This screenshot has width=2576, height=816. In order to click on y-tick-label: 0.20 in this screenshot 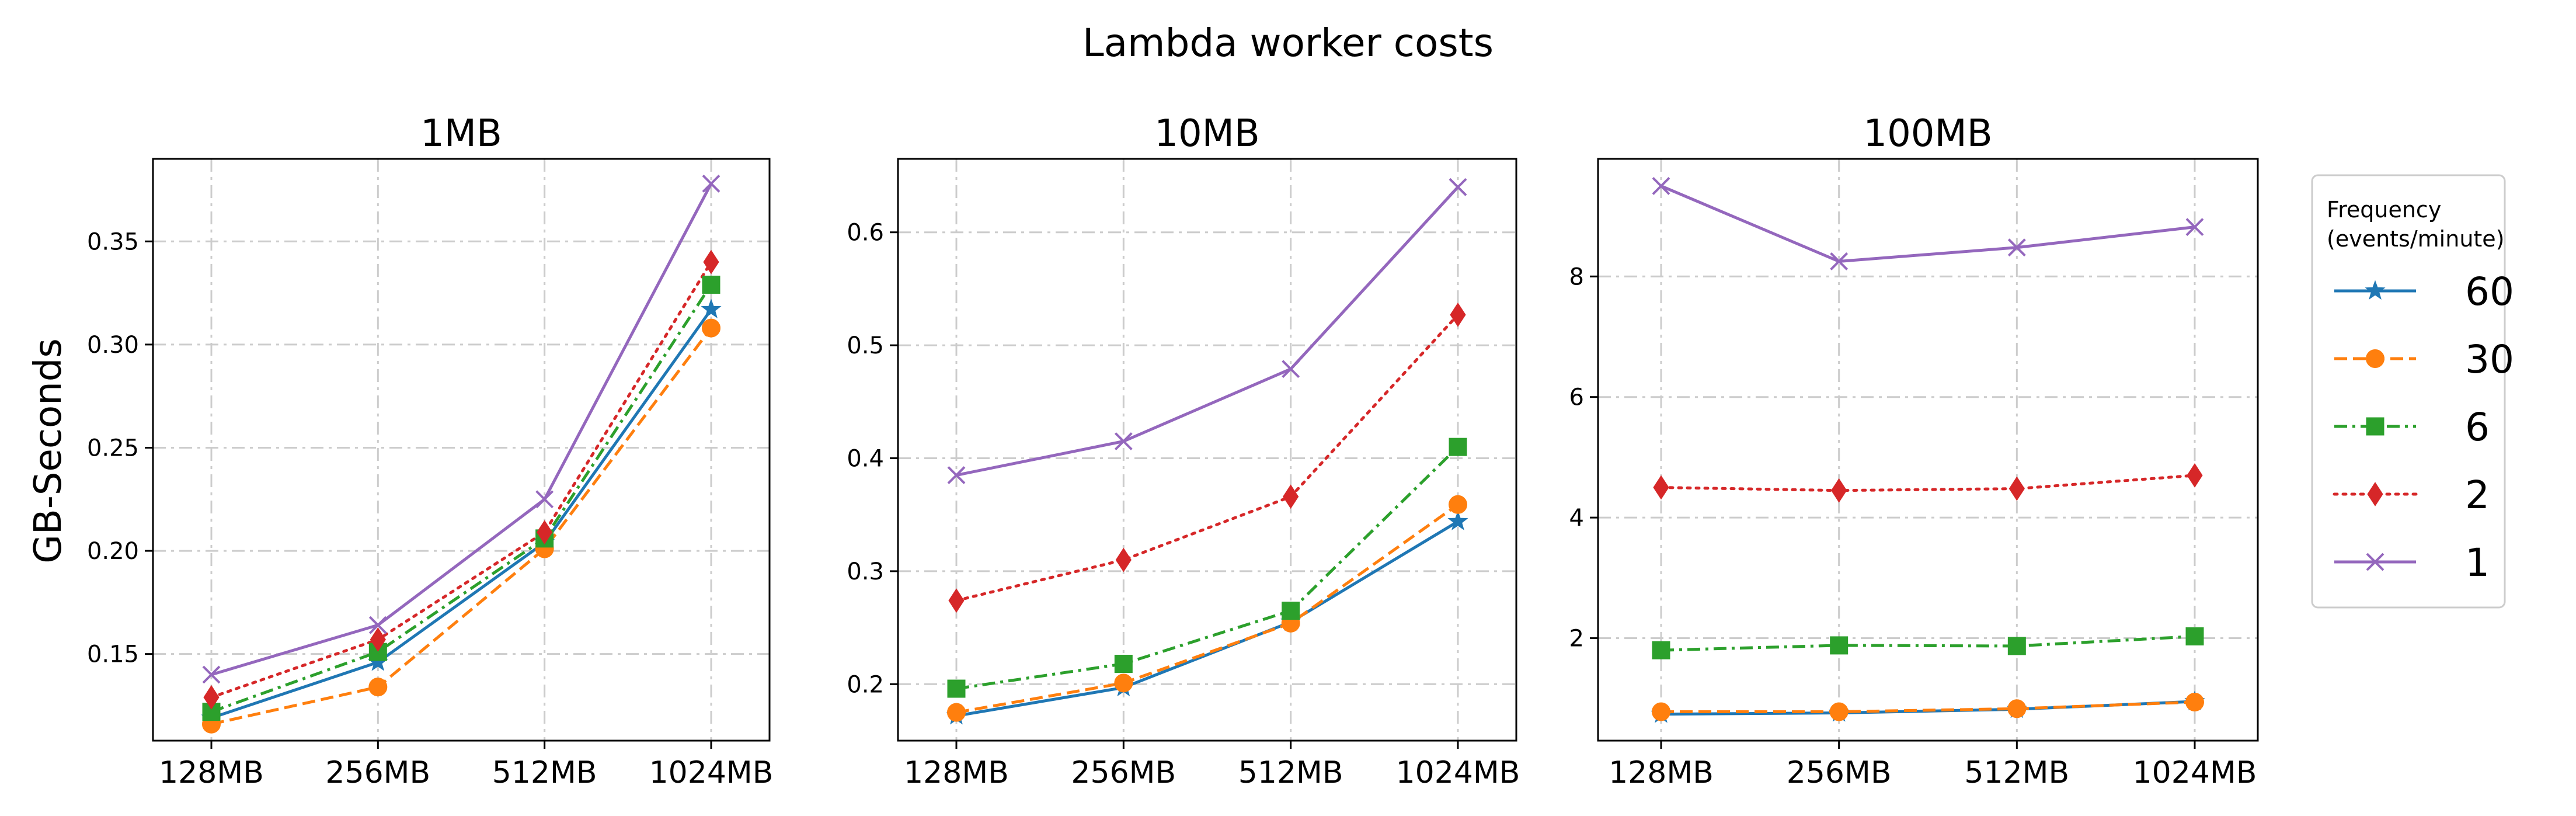, I will do `click(113, 551)`.